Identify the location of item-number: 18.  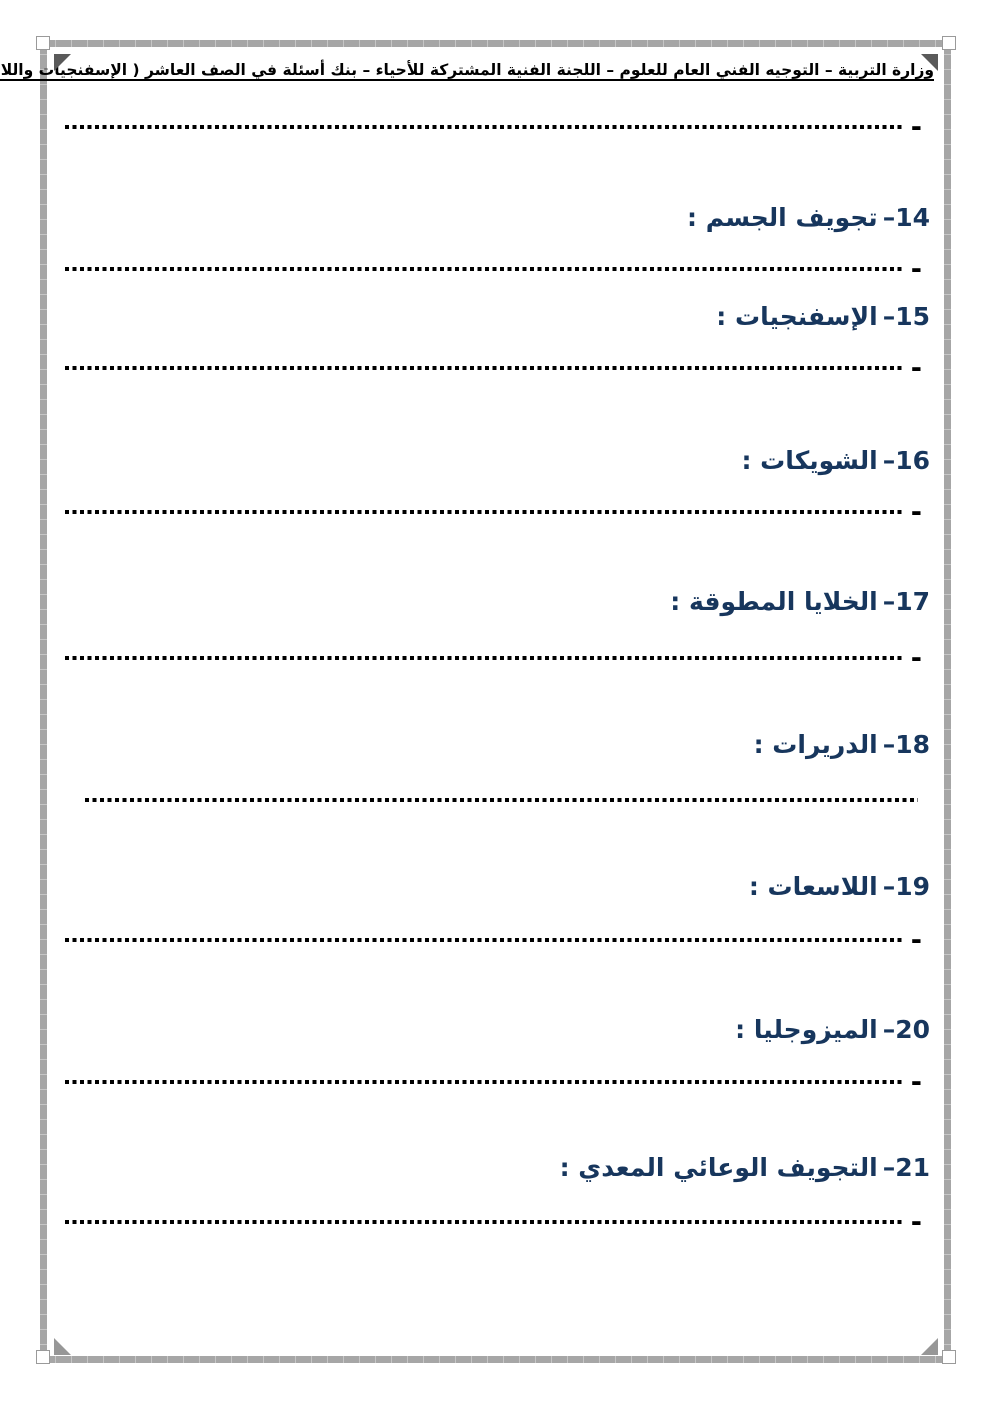
(912, 744).